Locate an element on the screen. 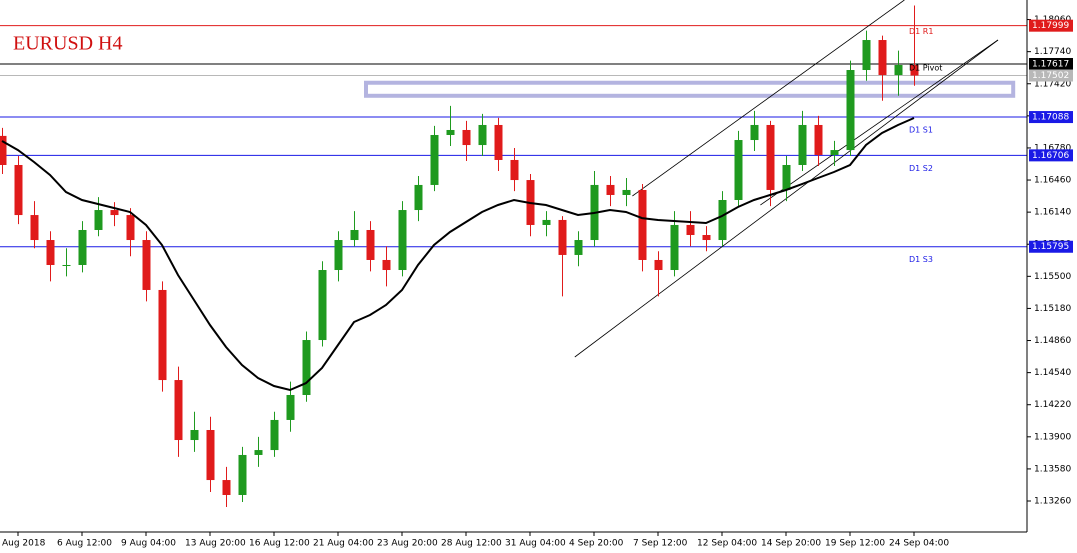  level-price-label: 1.16706 is located at coordinates (1050, 156).